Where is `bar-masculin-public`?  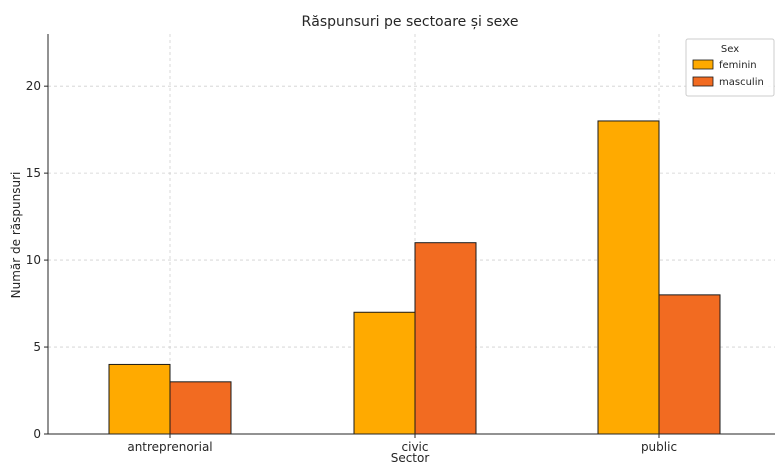
bar-masculin-public is located at coordinates (689, 364).